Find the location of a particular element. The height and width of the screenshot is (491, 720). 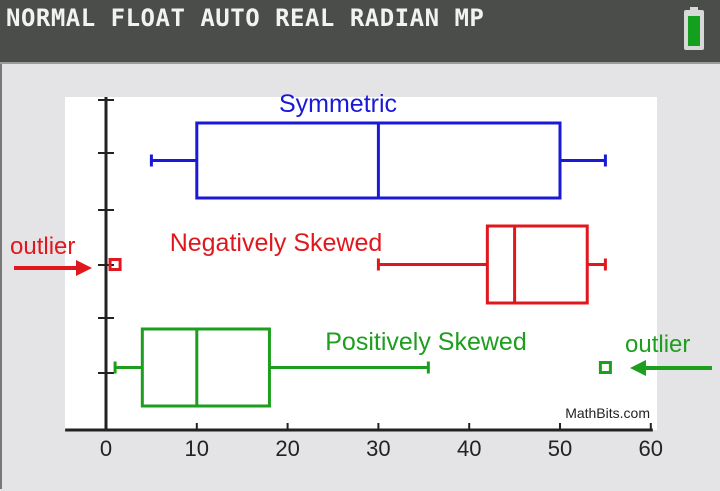

x-tick-label: 10 is located at coordinates (197, 448).